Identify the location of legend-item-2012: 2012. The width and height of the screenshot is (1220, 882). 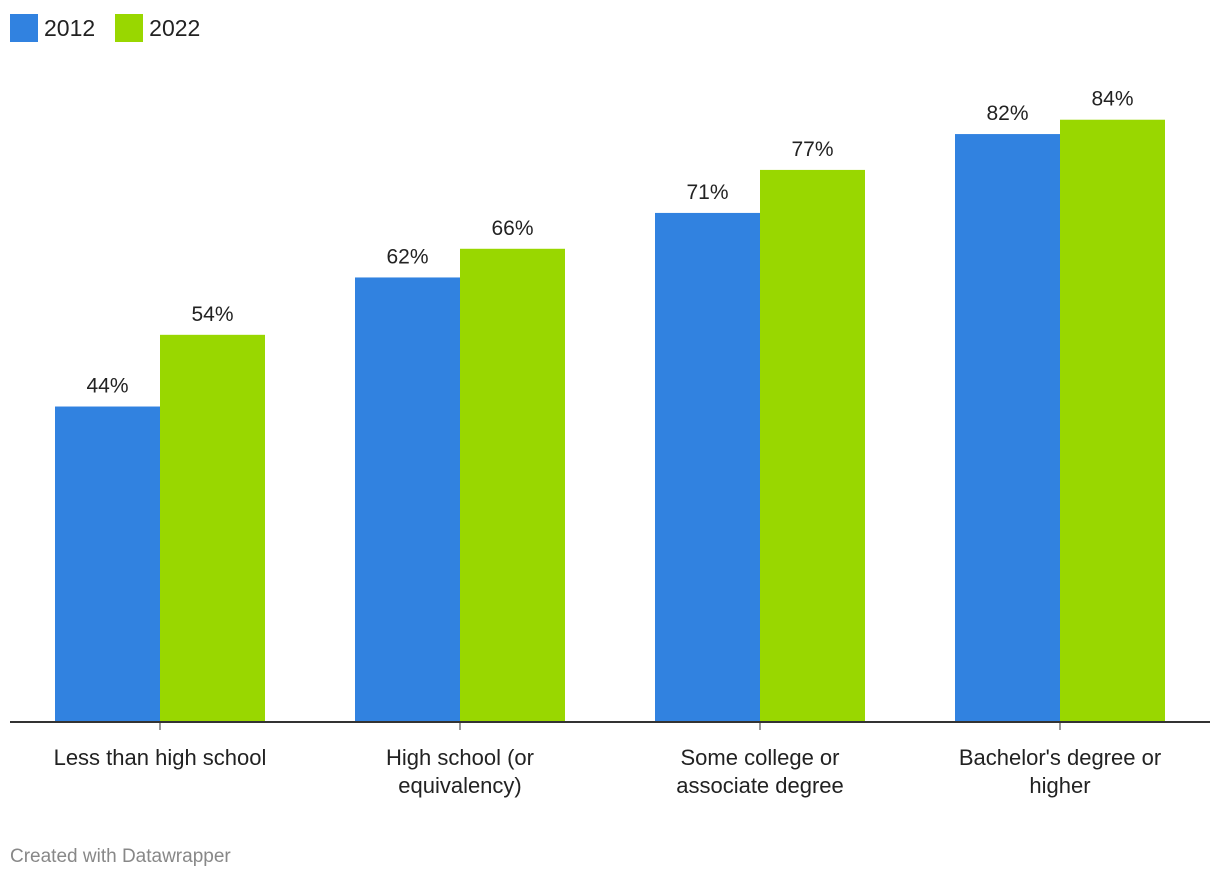
(52, 28).